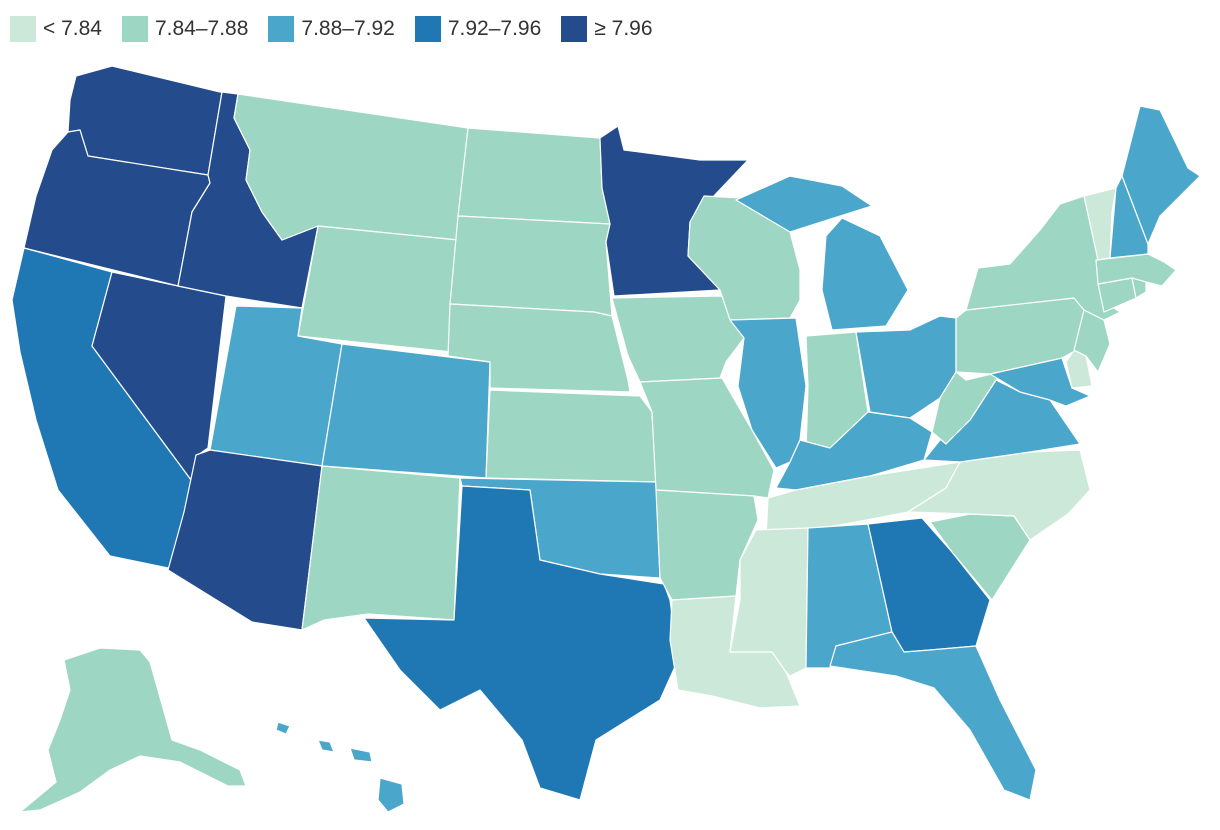 This screenshot has width=1220, height=830. What do you see at coordinates (1136, 270) in the screenshot?
I see `state-massachusetts` at bounding box center [1136, 270].